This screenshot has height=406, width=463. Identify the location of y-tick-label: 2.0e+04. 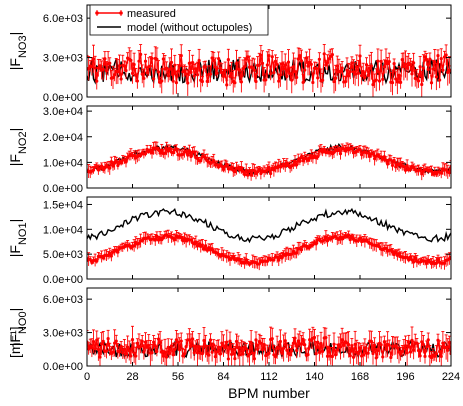
(63, 138).